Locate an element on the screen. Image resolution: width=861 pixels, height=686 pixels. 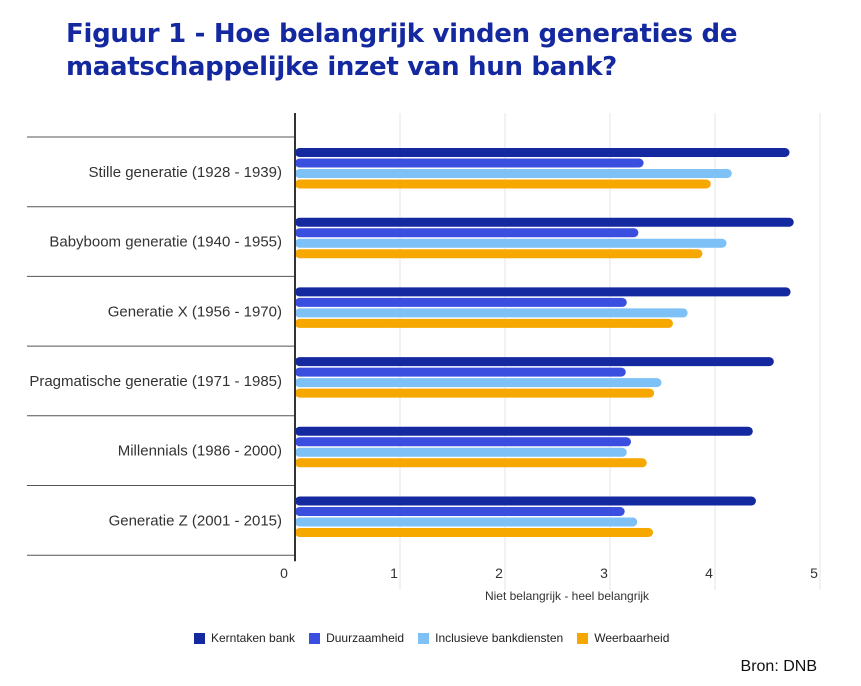
category-label: Babyboom generatie (1940 - 1955) is located at coordinates (165, 242).